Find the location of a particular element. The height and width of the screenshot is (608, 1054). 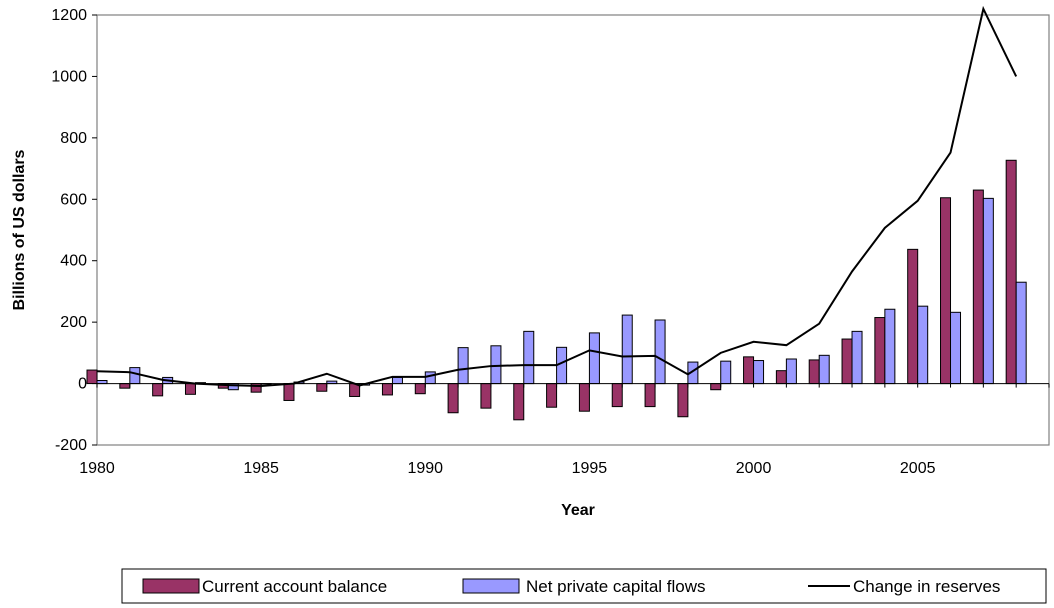

legend-box is located at coordinates (584, 586).